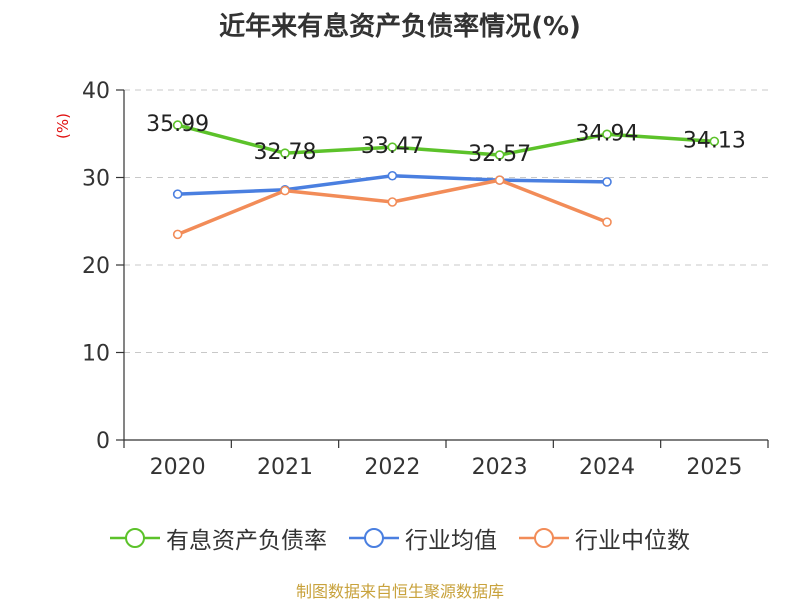 Image resolution: width=800 pixels, height=602 pixels. I want to click on legend-item: 有息资产负债率, so click(218, 538).